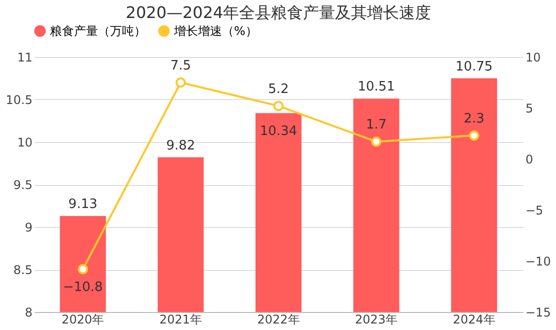  Describe the element at coordinates (82, 288) in the screenshot. I see `data-label: −10.8` at that location.